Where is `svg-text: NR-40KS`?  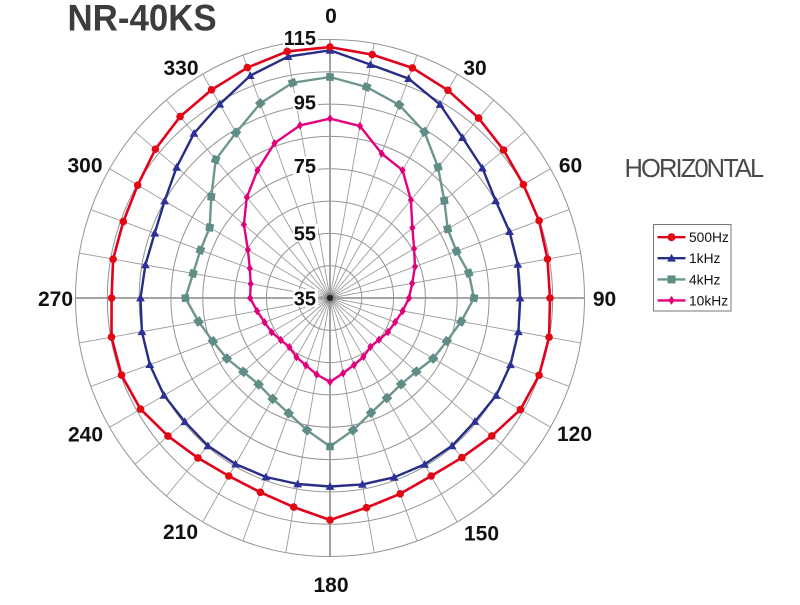
svg-text: NR-40KS is located at coordinates (142, 19).